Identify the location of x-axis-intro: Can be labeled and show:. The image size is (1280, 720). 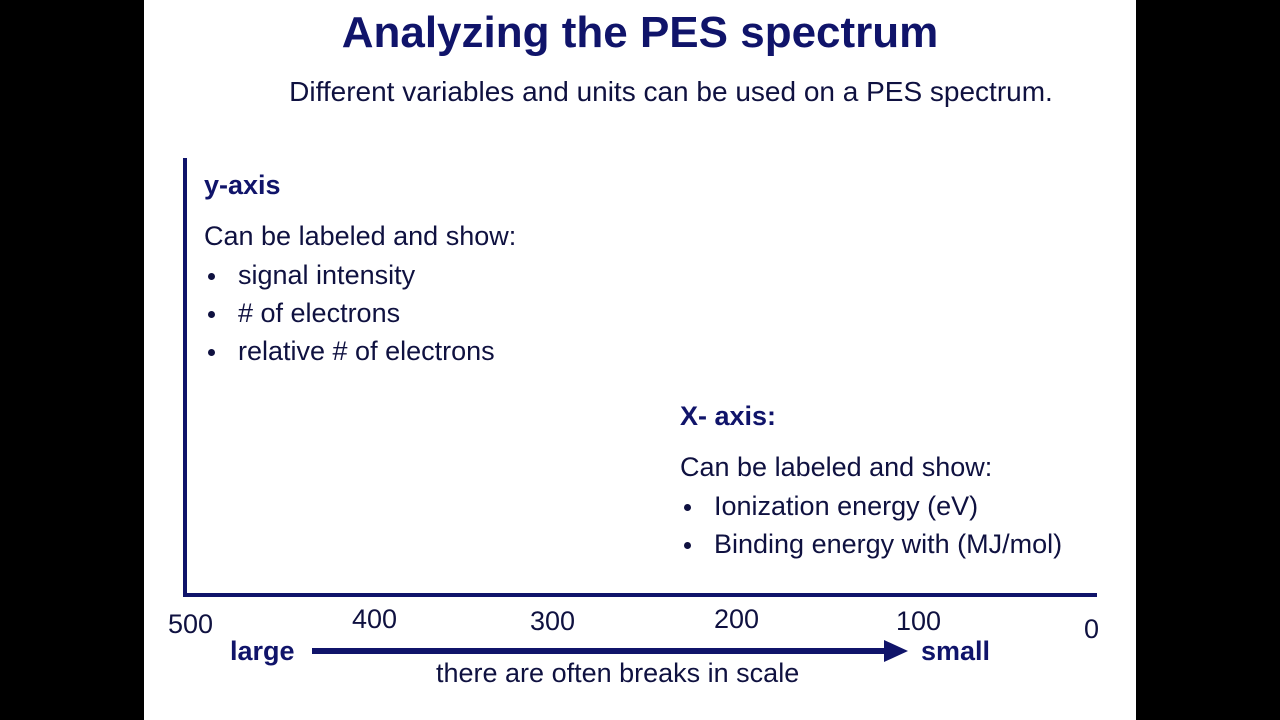
(836, 467).